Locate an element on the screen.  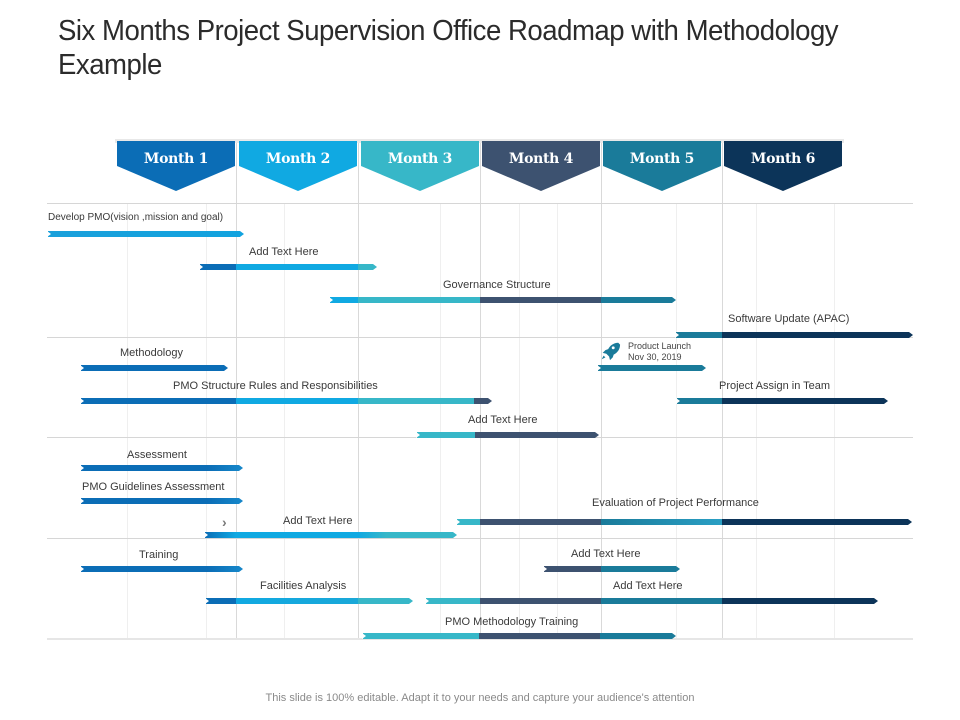
task-label: Methodology is located at coordinates (151, 353).